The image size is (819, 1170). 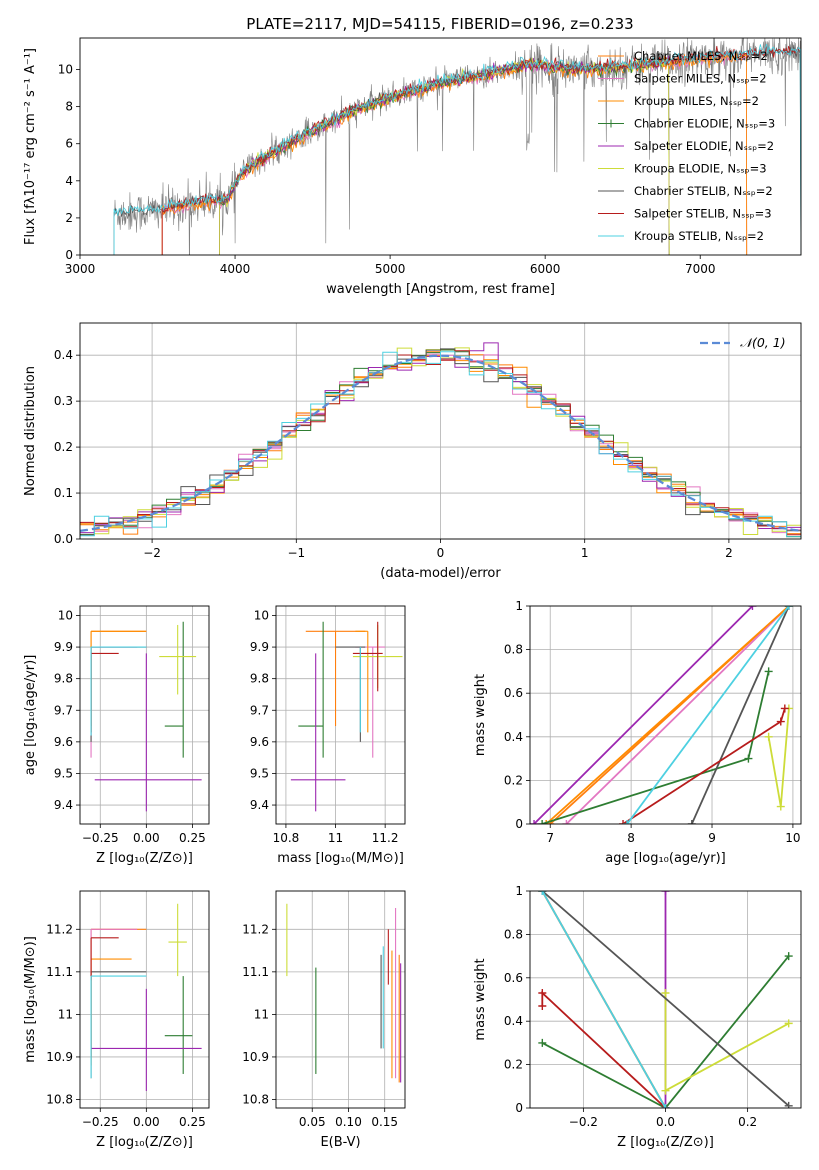 What do you see at coordinates (69, 107) in the screenshot?
I see `y-tick-label: 8` at bounding box center [69, 107].